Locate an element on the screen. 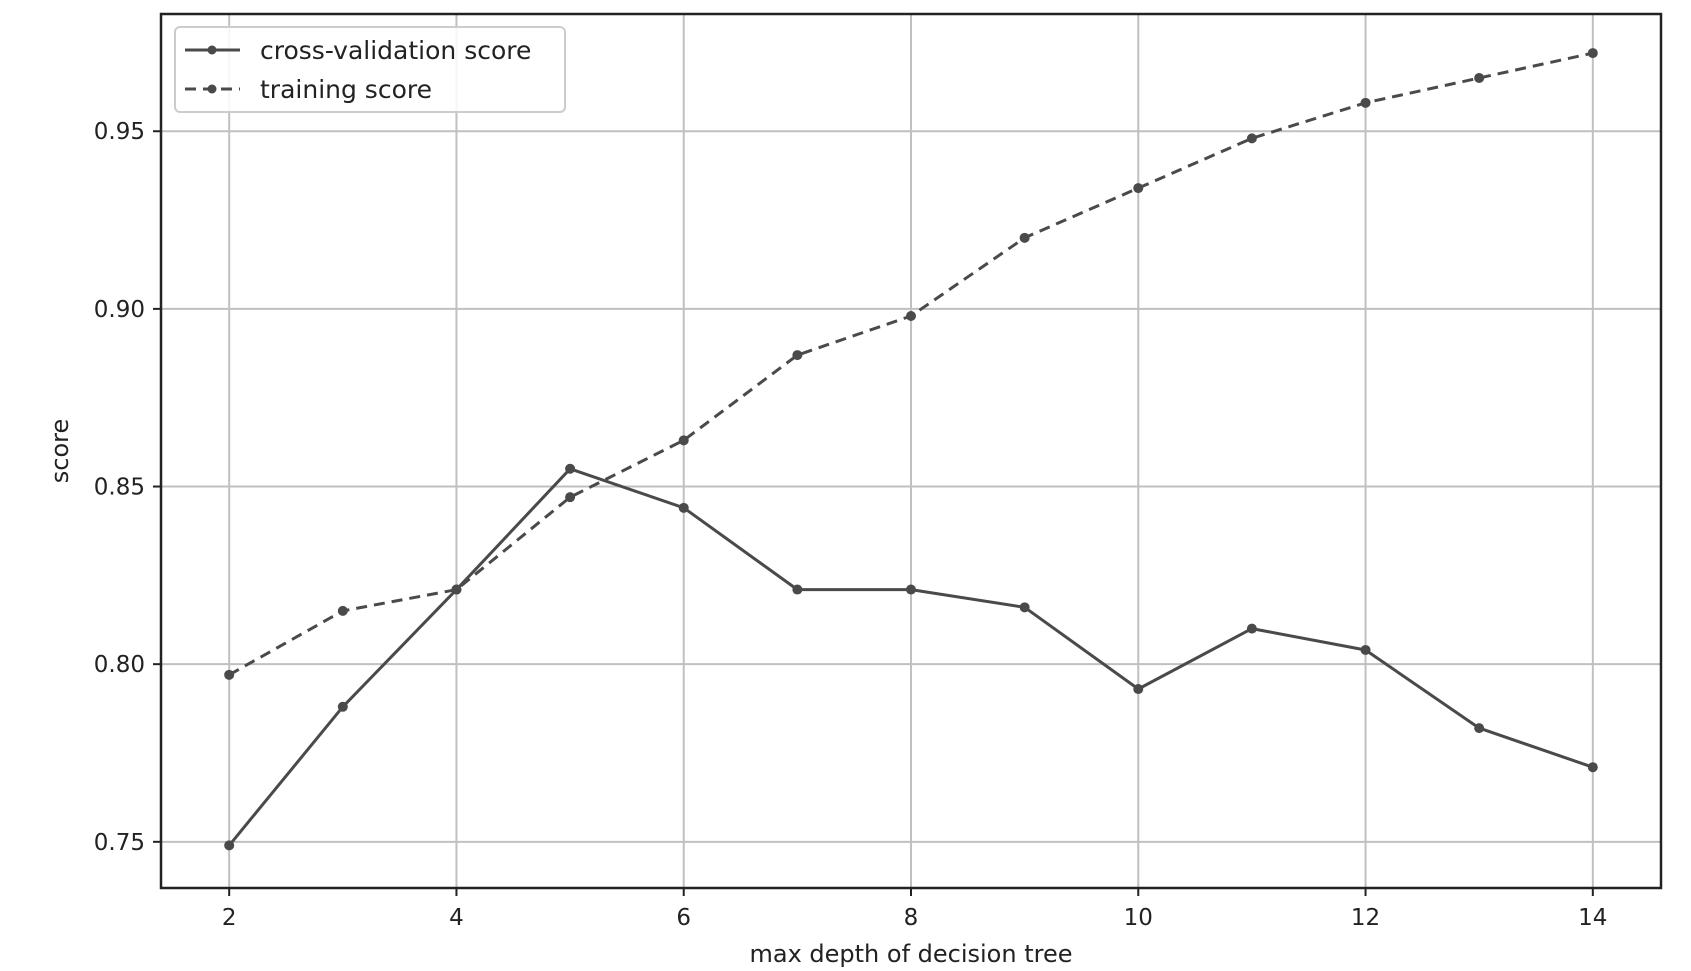 The image size is (1691, 971). x-axis-label: max depth of decision tree is located at coordinates (910, 954).